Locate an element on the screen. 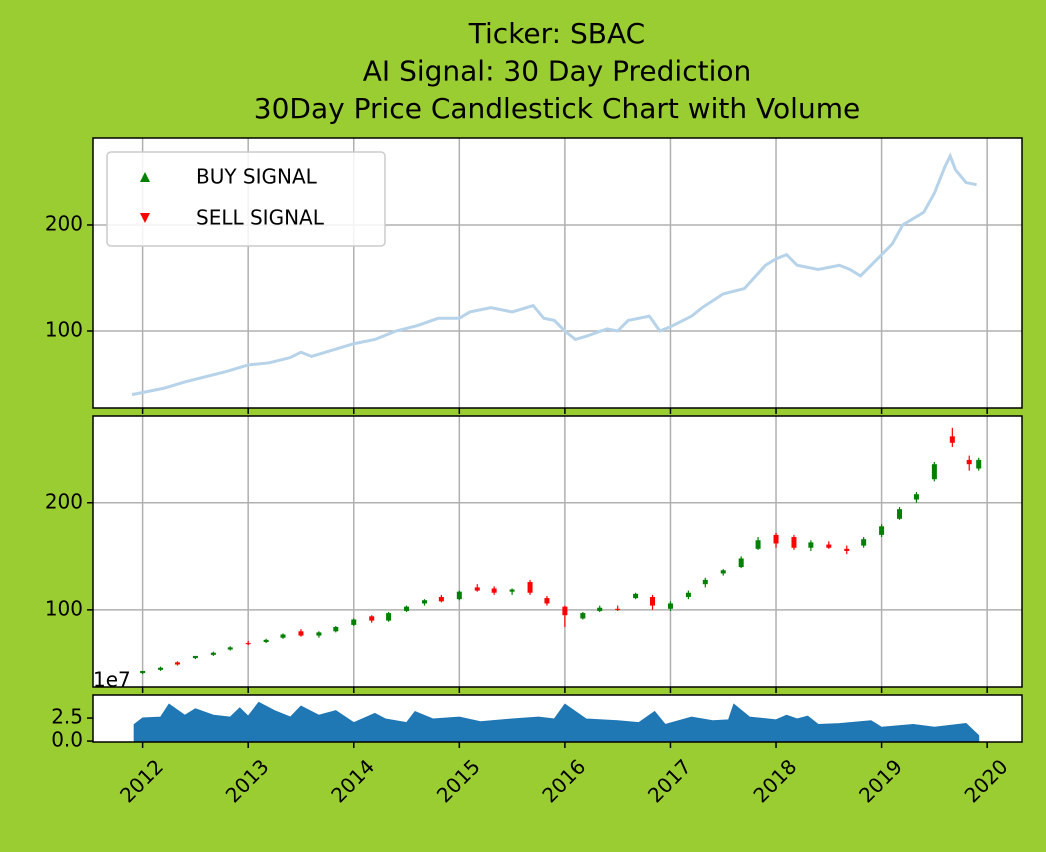 The width and height of the screenshot is (1046, 852). legend-label: SELL SIGNAL is located at coordinates (260, 218).